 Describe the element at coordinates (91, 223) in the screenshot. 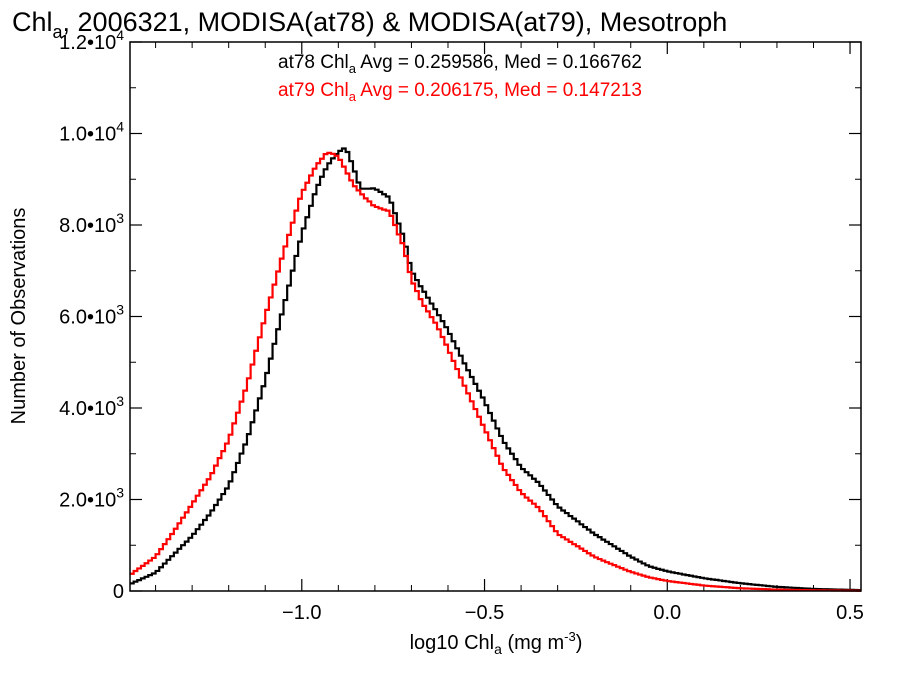

I see `y-tick-label: 8.0•103` at that location.